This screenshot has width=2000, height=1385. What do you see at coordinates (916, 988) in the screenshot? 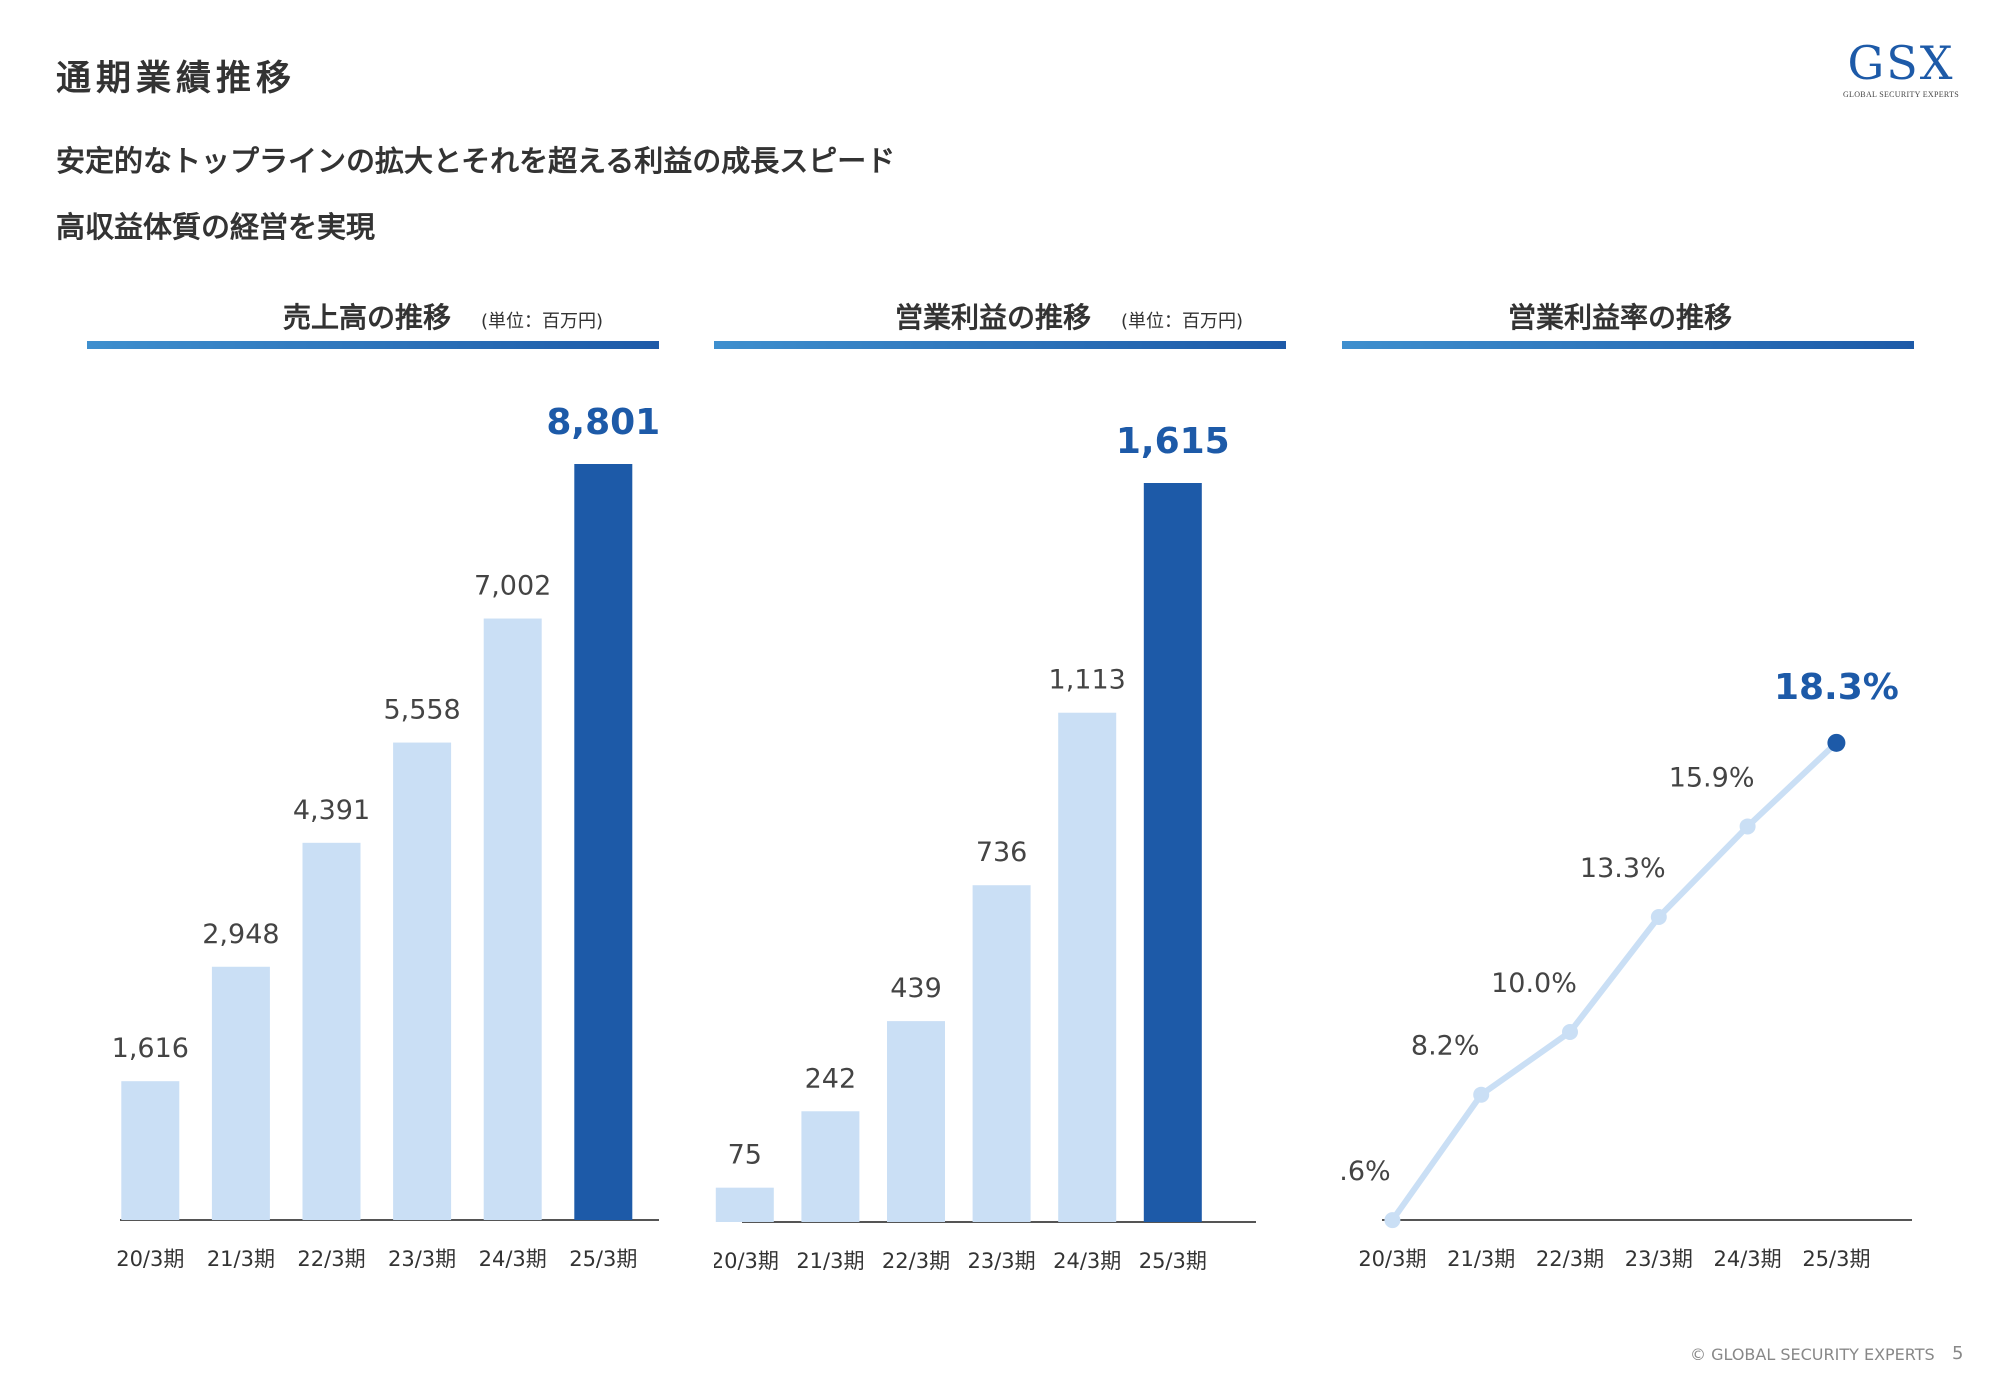
I see `data-label: 439` at bounding box center [916, 988].